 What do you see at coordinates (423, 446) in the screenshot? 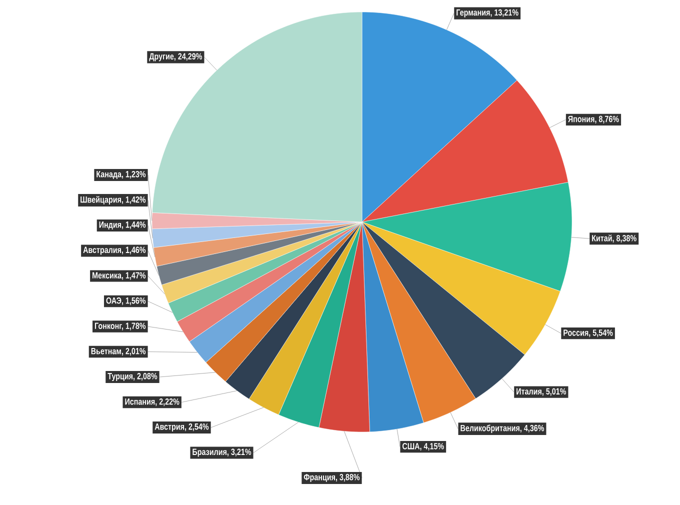
I see `slice-label: США, 4,15%` at bounding box center [423, 446].